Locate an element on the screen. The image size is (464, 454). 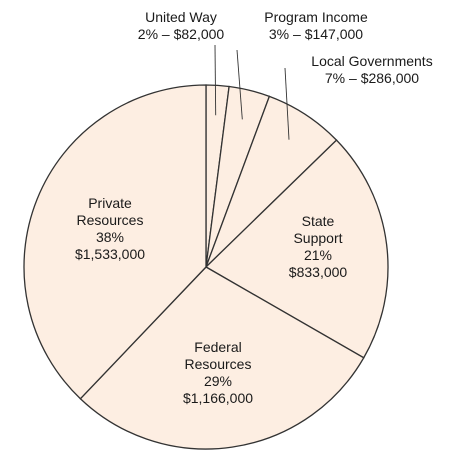
label-line: Support is located at coordinates (317, 238).